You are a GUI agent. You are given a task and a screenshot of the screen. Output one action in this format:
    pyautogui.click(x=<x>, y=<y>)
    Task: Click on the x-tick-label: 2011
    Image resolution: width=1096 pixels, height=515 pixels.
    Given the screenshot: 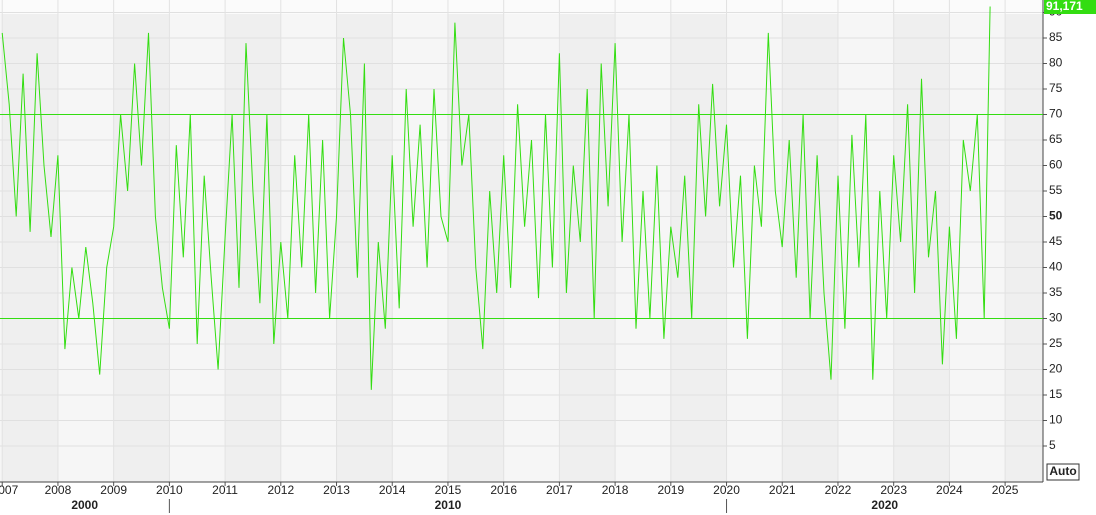 What is the action you would take?
    pyautogui.click(x=225, y=490)
    